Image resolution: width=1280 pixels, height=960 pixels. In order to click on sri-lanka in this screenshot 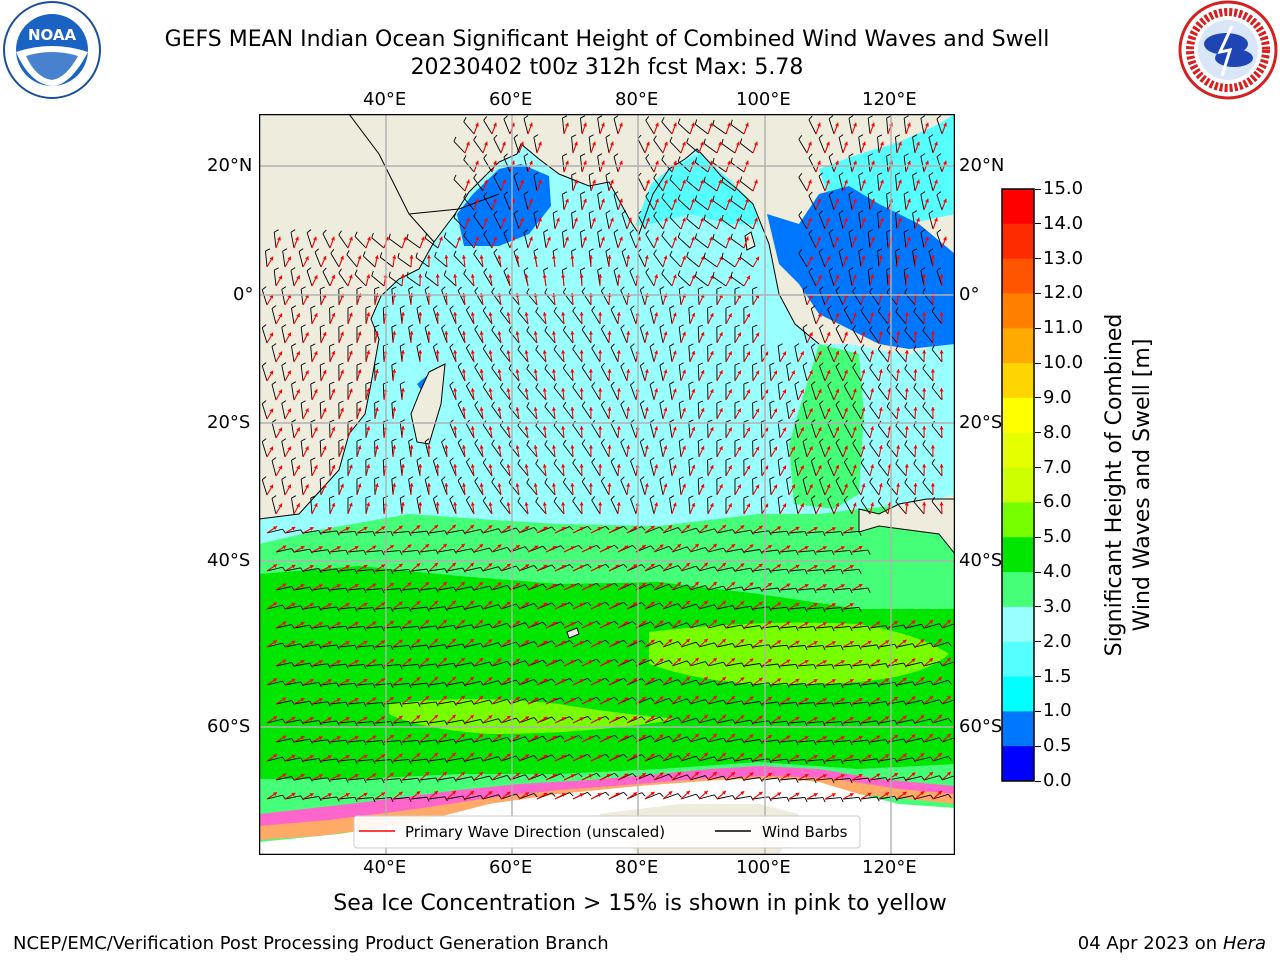, I will do `click(750, 241)`.